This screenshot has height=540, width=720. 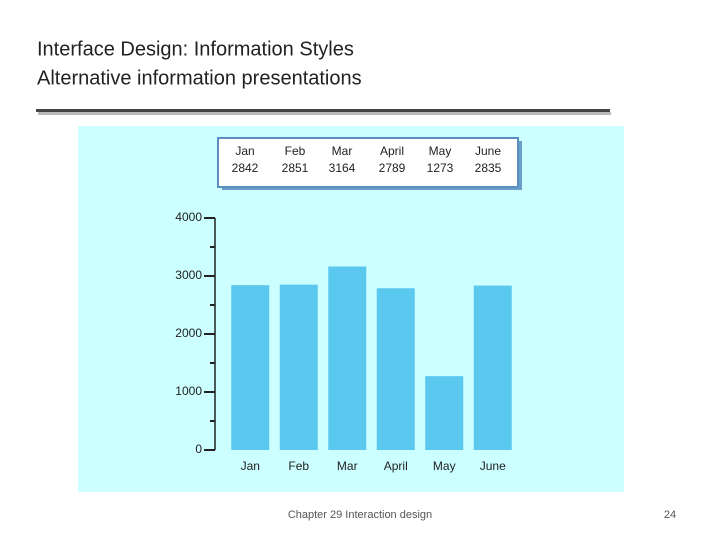 What do you see at coordinates (188, 217) in the screenshot?
I see `y-tick-label: 4000` at bounding box center [188, 217].